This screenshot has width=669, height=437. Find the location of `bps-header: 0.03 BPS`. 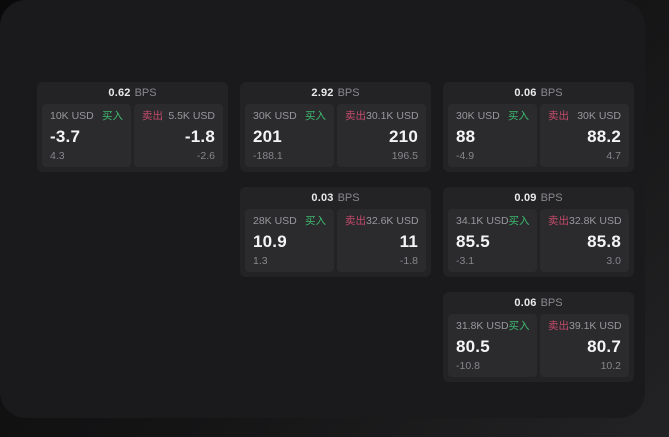

bps-header: 0.03 BPS is located at coordinates (335, 198).